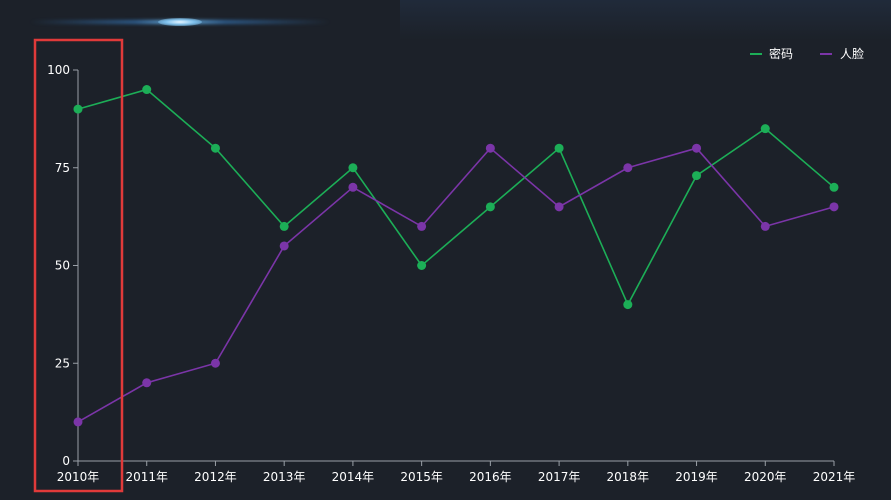 This screenshot has width=891, height=500. Describe the element at coordinates (62, 363) in the screenshot. I see `y-tick-label: 25` at that location.